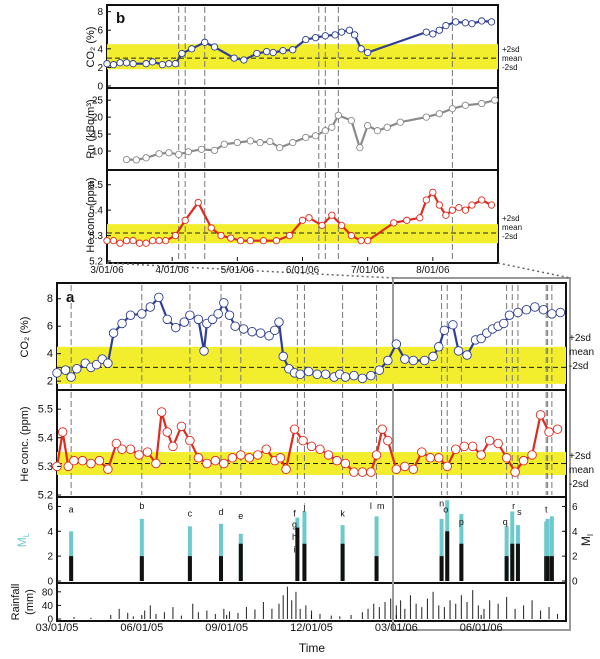 This screenshot has height=659, width=600. I want to click on panel-a-earthquakes-ytick-label-0: 0, so click(575, 582).